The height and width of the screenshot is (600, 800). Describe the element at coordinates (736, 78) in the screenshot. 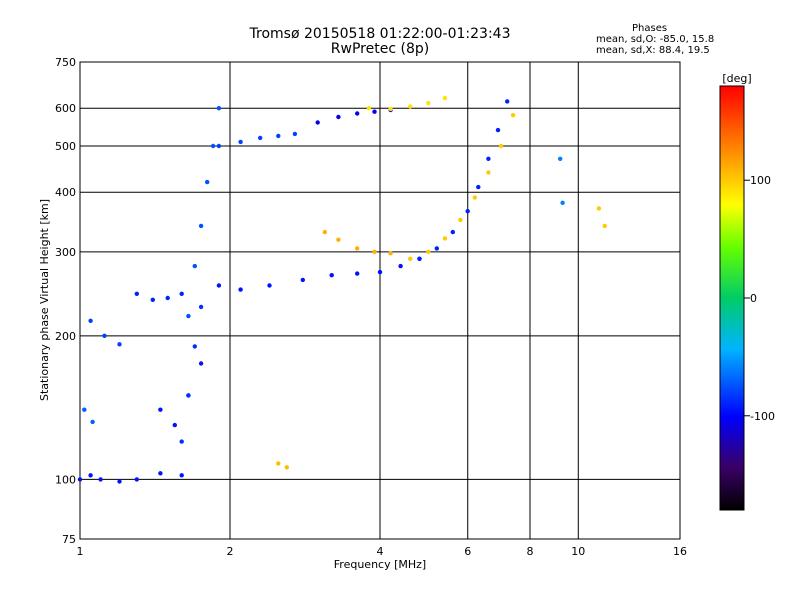

I see `colorbar-label: [deg]` at that location.